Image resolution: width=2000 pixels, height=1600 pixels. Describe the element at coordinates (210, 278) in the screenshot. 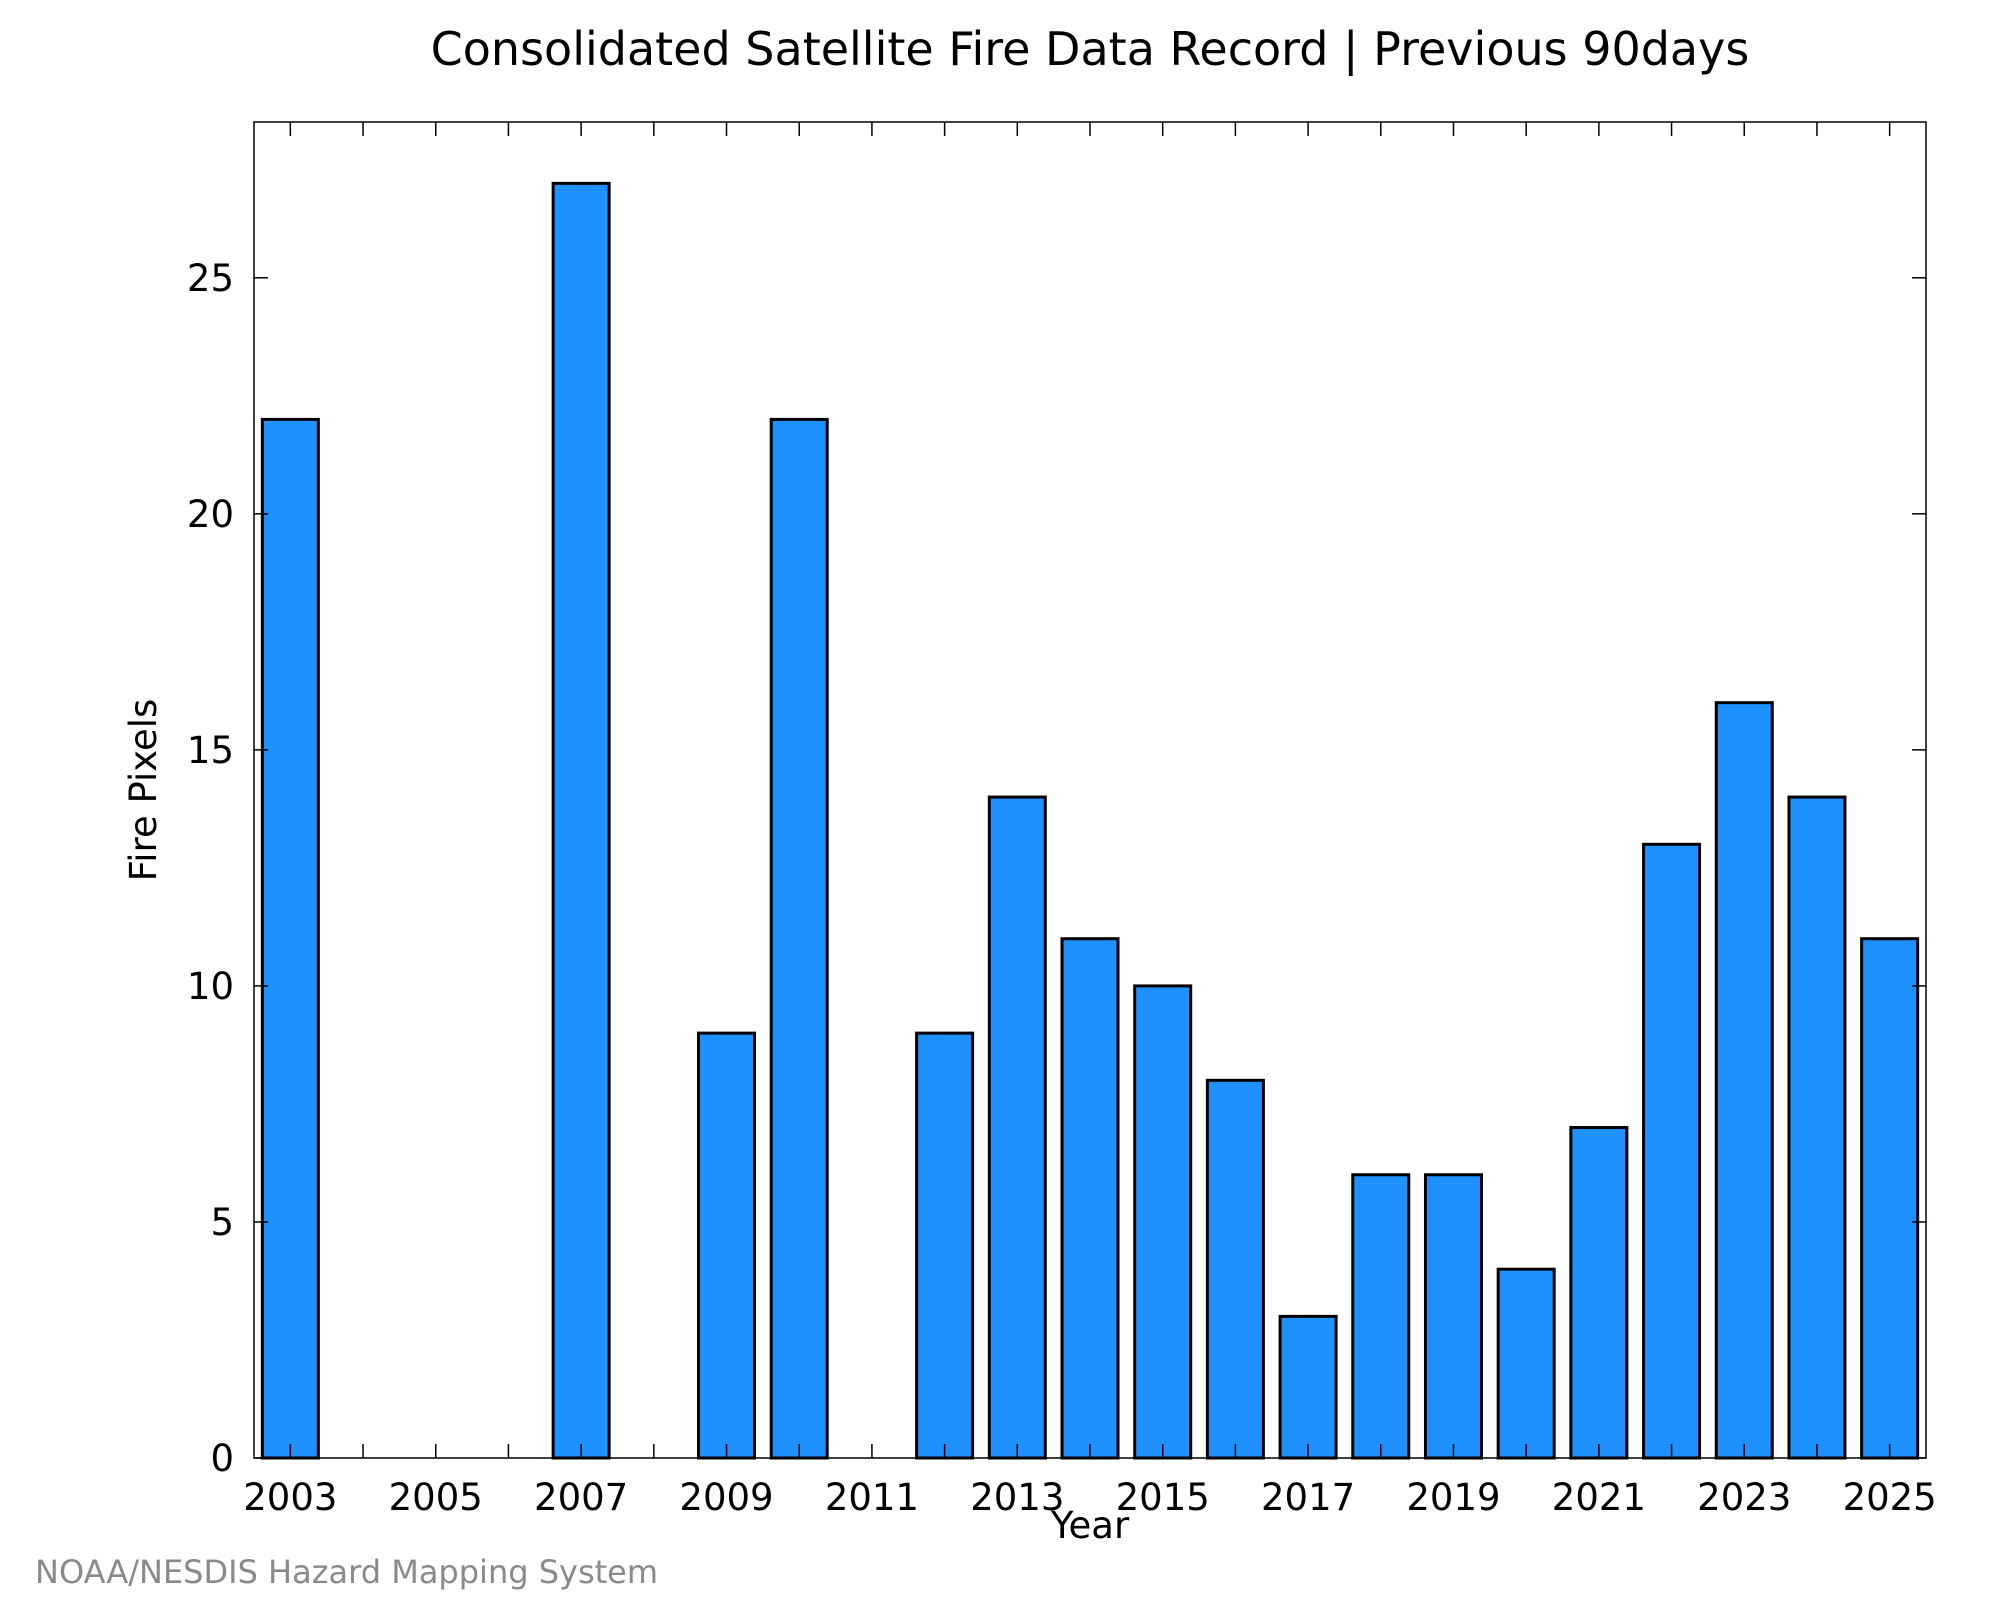

I see `y-tick-label: 25` at that location.